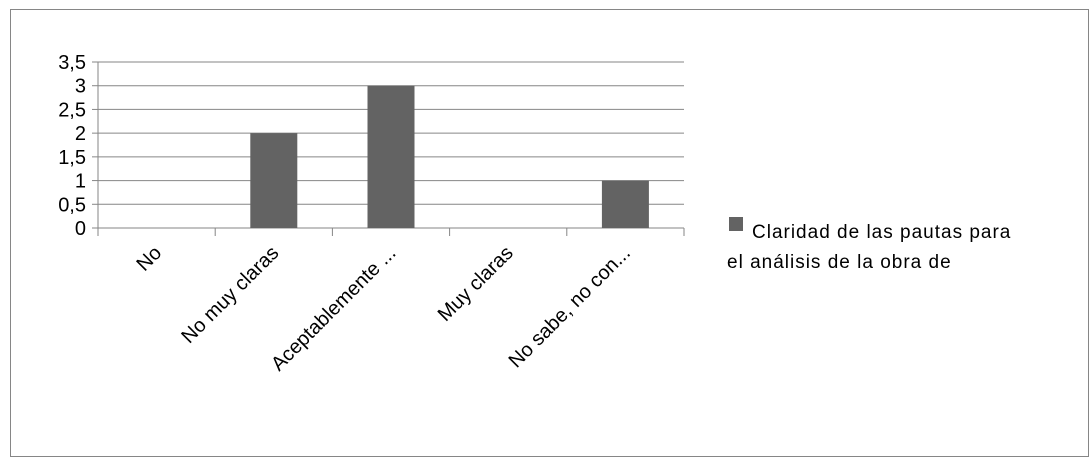 The height and width of the screenshot is (457, 1089). What do you see at coordinates (72, 158) in the screenshot?
I see `y-tick-label: 1,5` at bounding box center [72, 158].